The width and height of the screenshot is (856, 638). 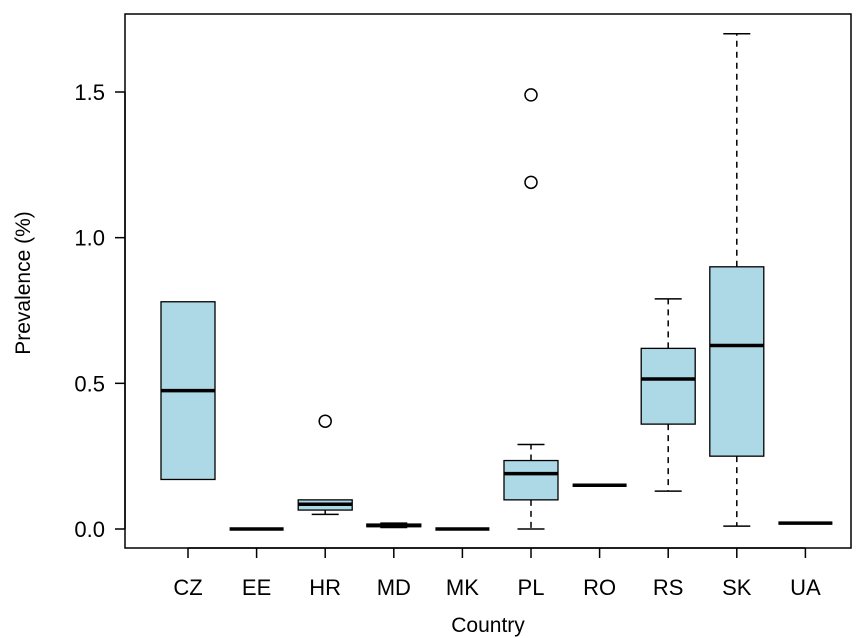 I want to click on box-rs, so click(x=668, y=395).